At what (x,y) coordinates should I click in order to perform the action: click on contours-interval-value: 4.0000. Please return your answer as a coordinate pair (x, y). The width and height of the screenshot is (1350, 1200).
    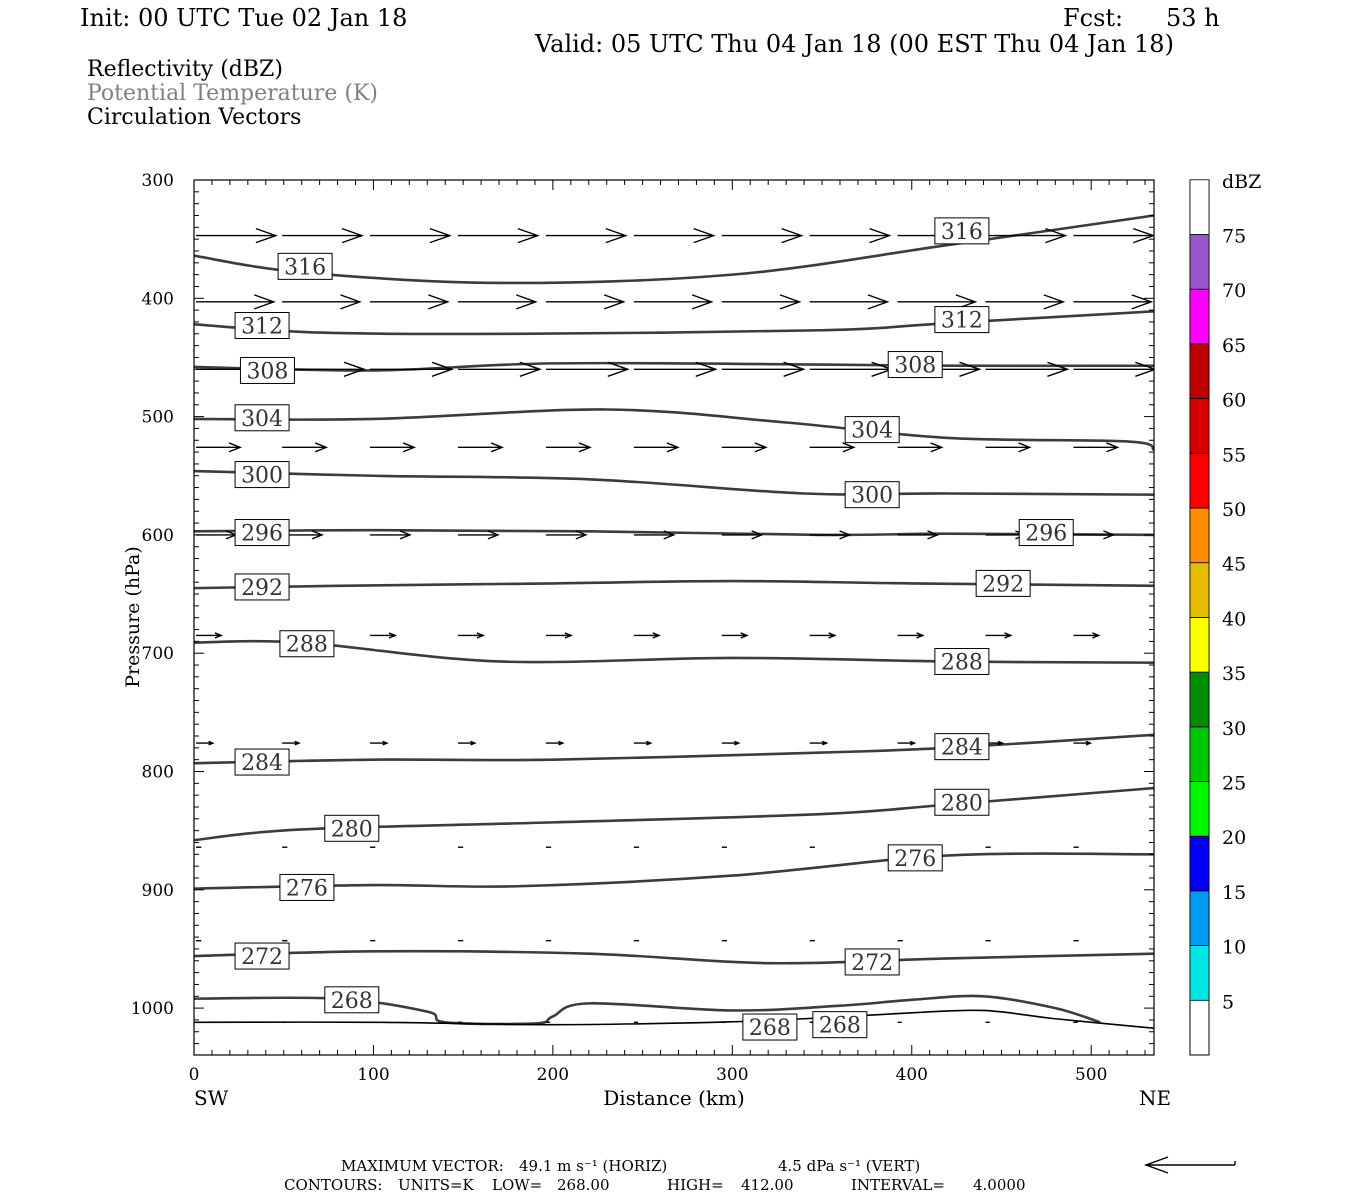
    Looking at the image, I should click on (999, 1185).